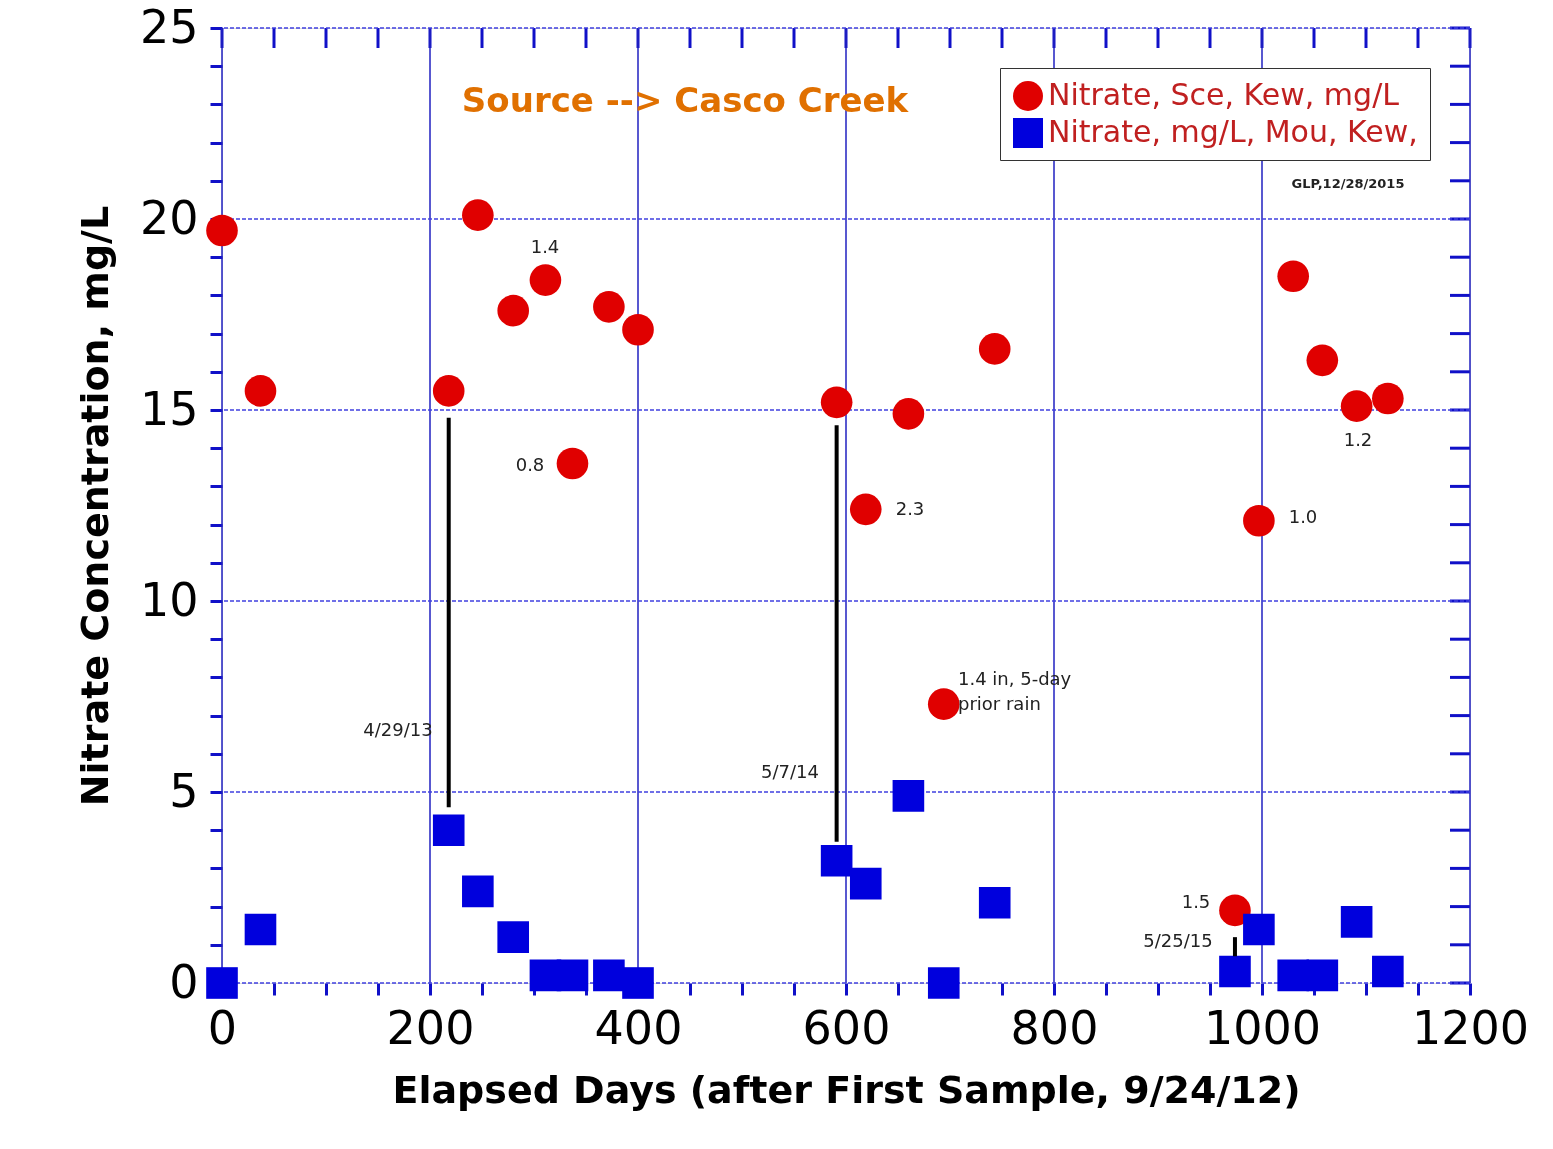  I want to click on y-tick-label: 10, so click(169, 599).